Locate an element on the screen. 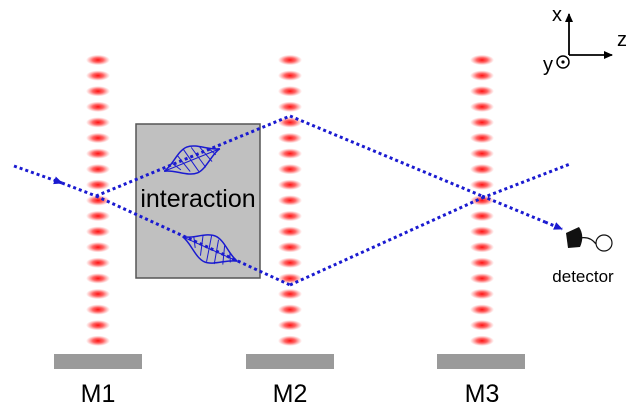 The height and width of the screenshot is (415, 640). mirror-m1 is located at coordinates (98, 361).